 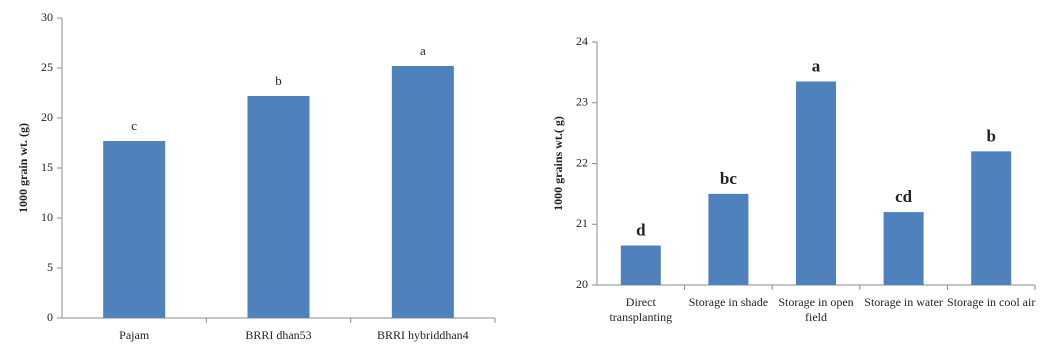 What do you see at coordinates (50, 317) in the screenshot?
I see `y-tick-label: 0` at bounding box center [50, 317].